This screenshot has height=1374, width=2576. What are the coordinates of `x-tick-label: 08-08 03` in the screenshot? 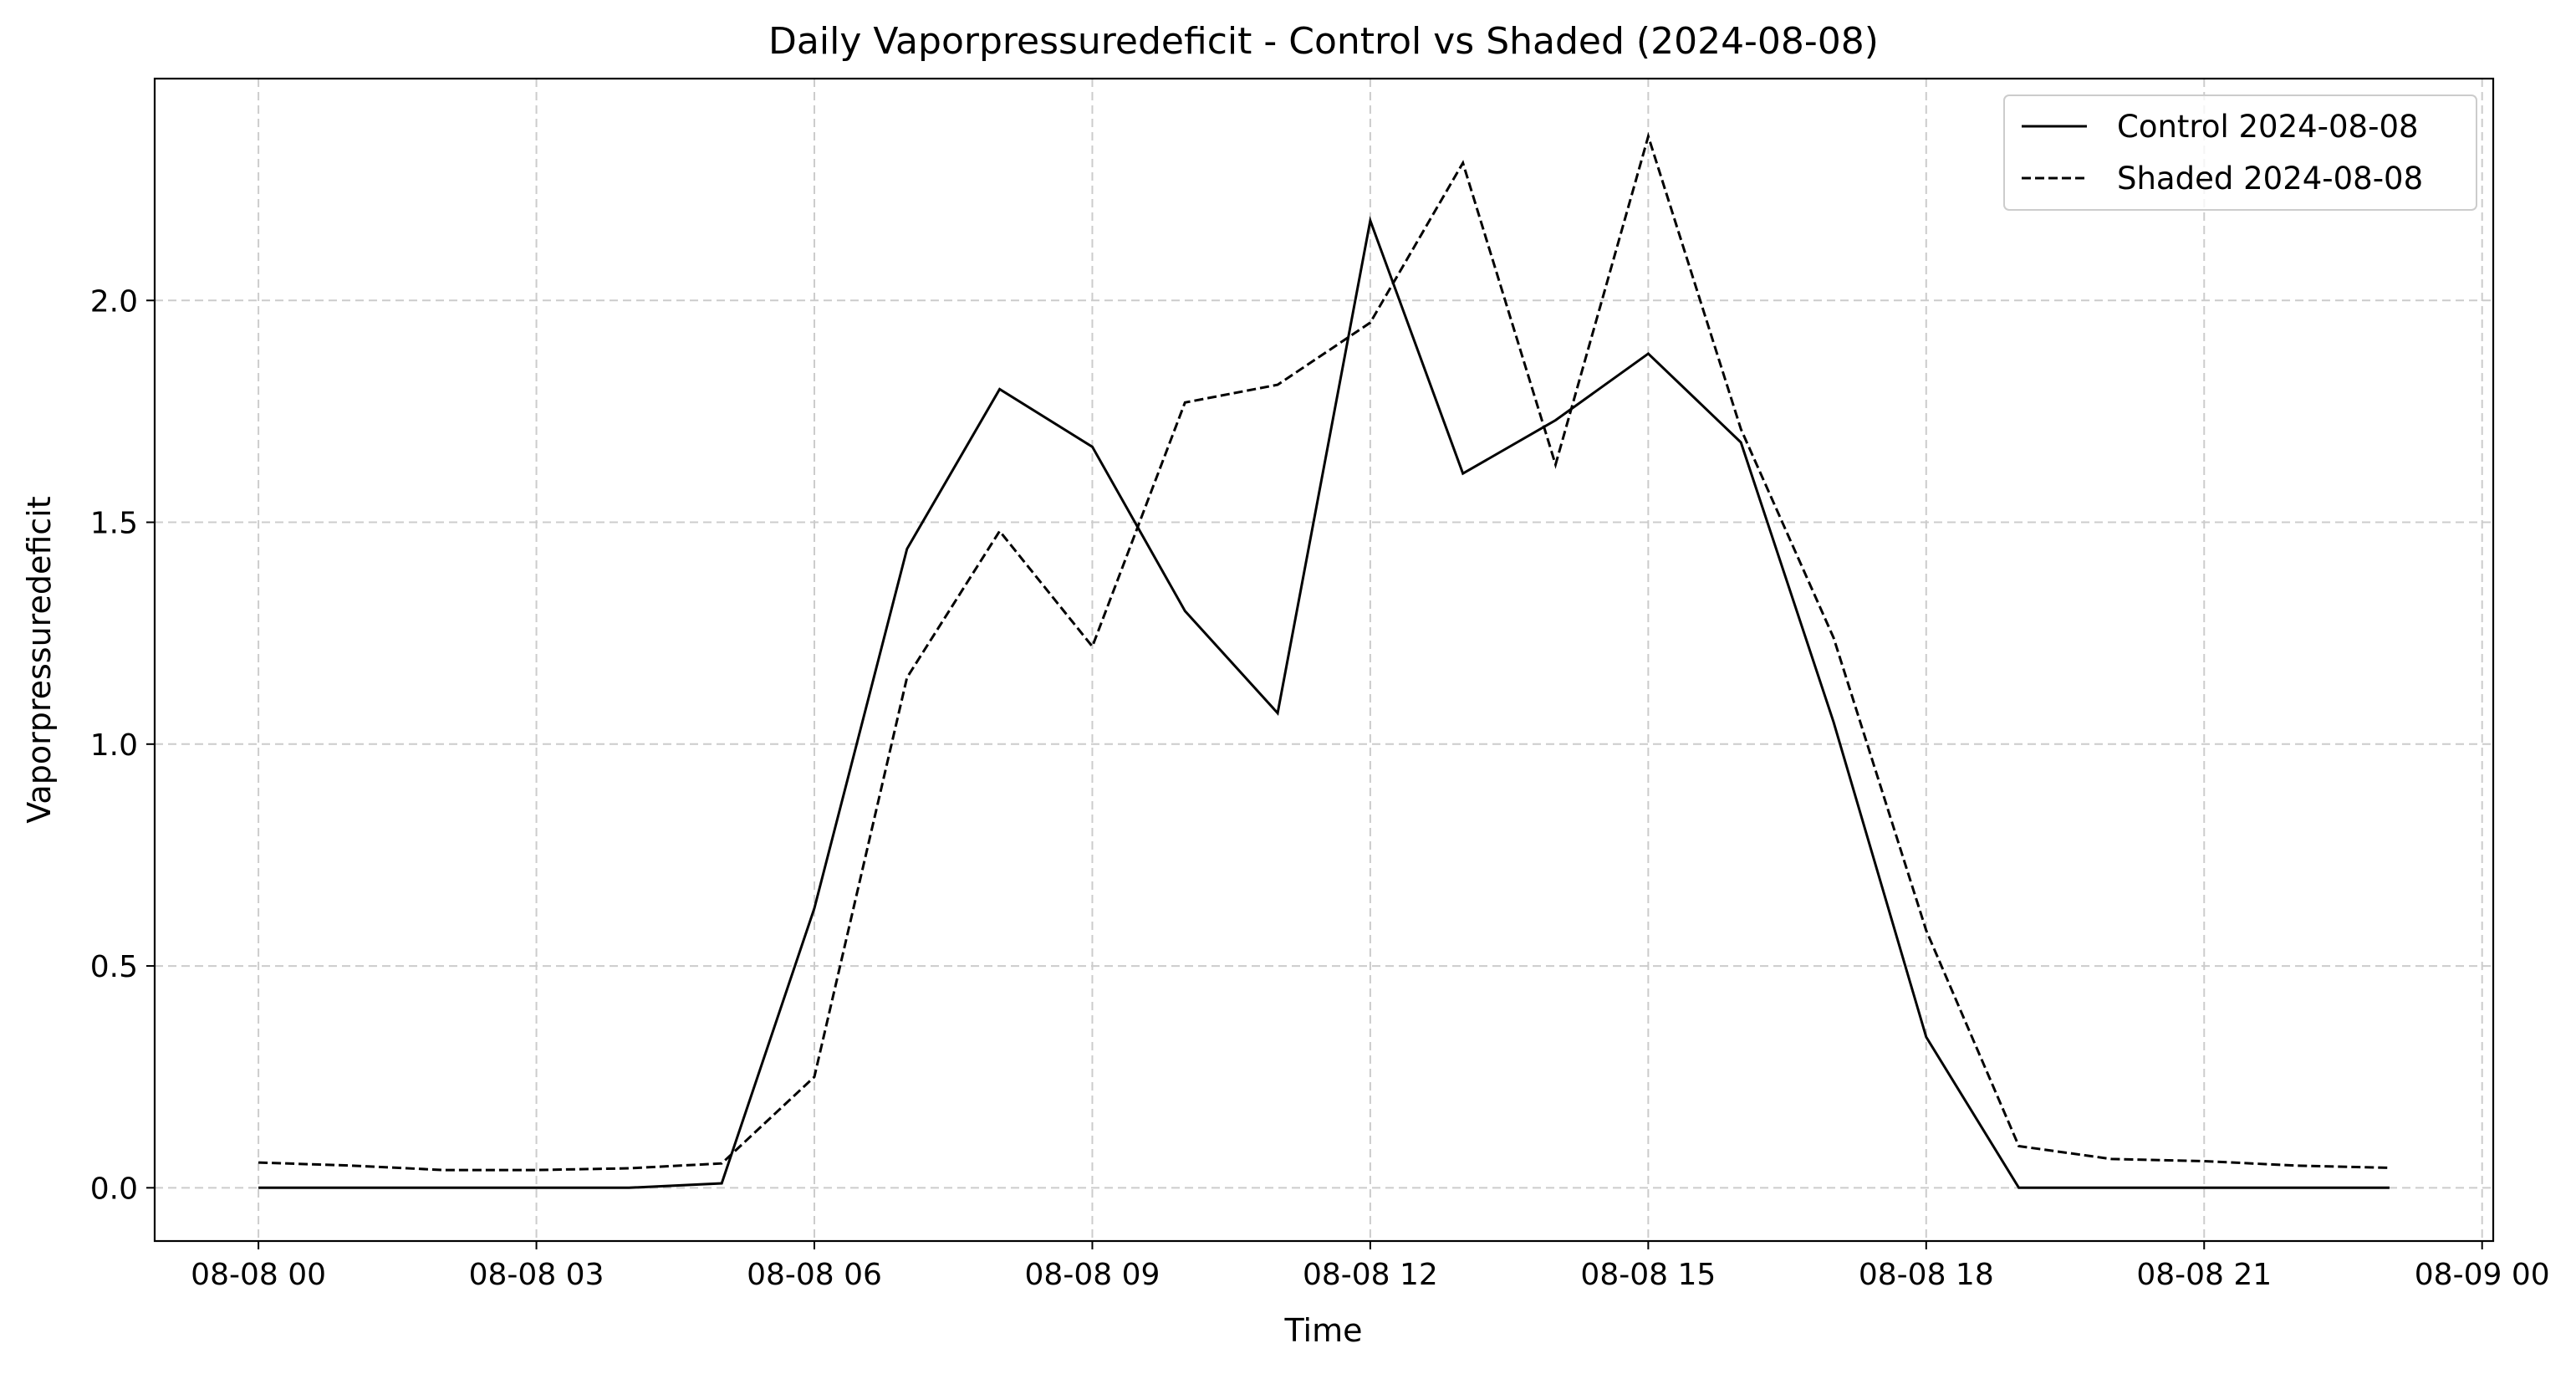 It's located at (536, 1275).